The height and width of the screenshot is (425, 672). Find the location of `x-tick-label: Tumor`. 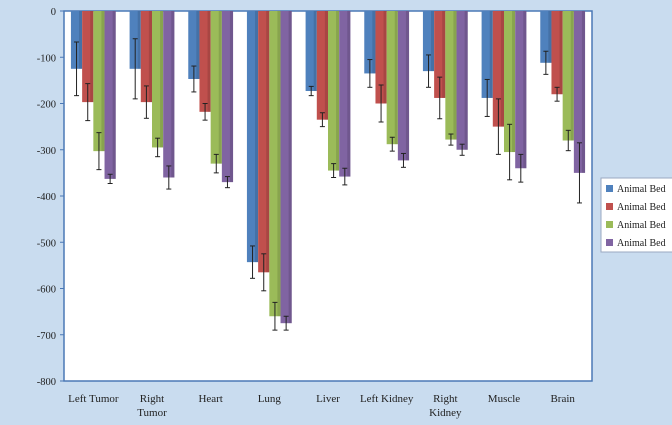

x-tick-label: Tumor is located at coordinates (152, 413).